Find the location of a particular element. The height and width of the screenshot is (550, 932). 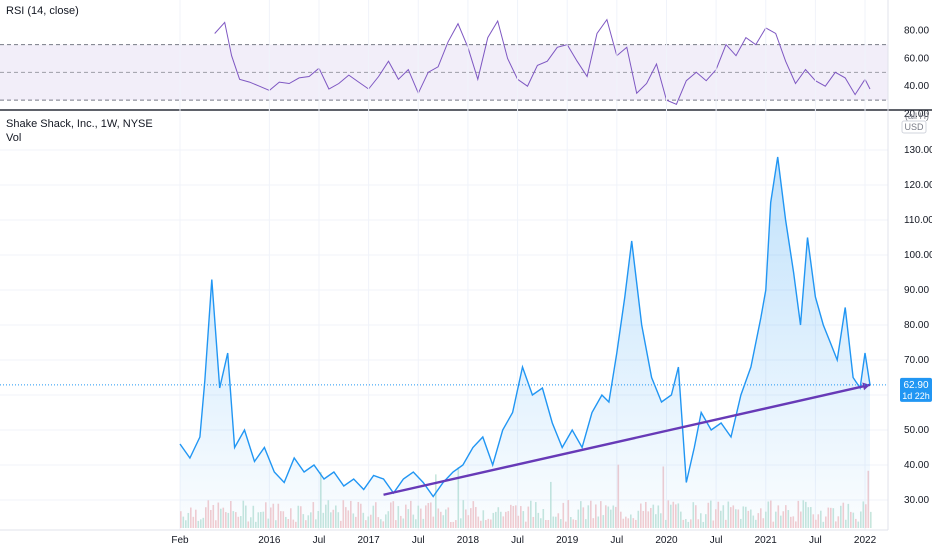

time-tick-label: 2020 is located at coordinates (666, 540).